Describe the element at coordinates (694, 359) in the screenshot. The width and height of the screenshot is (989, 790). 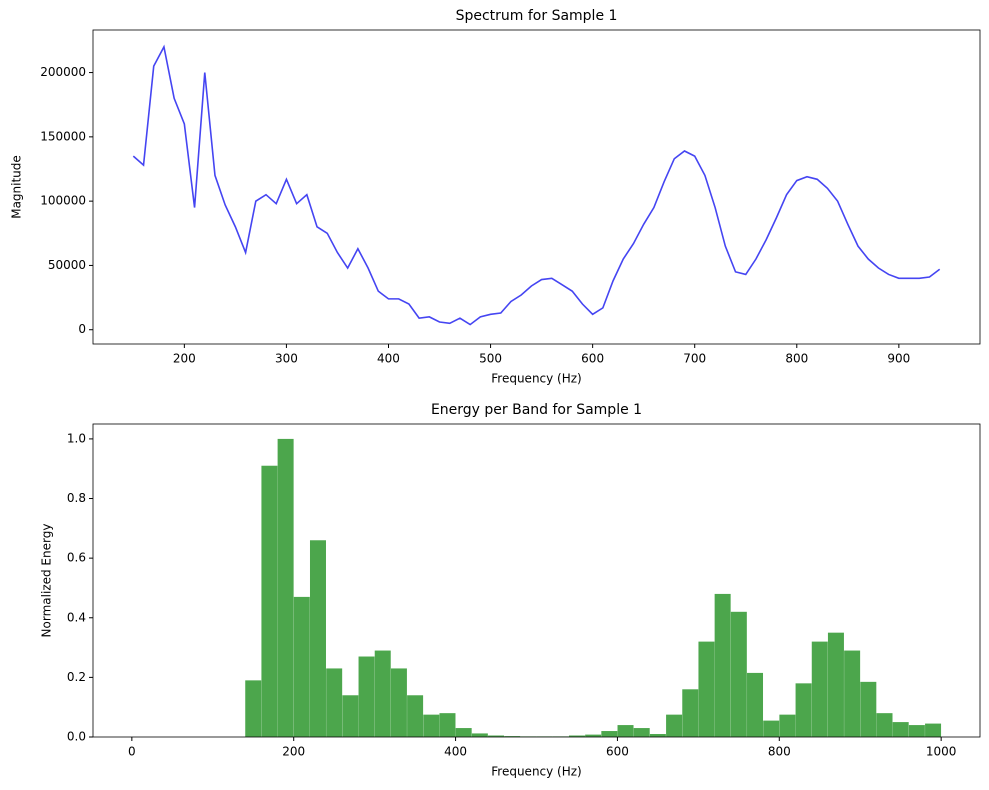
I see `x-tick-label: 700` at that location.